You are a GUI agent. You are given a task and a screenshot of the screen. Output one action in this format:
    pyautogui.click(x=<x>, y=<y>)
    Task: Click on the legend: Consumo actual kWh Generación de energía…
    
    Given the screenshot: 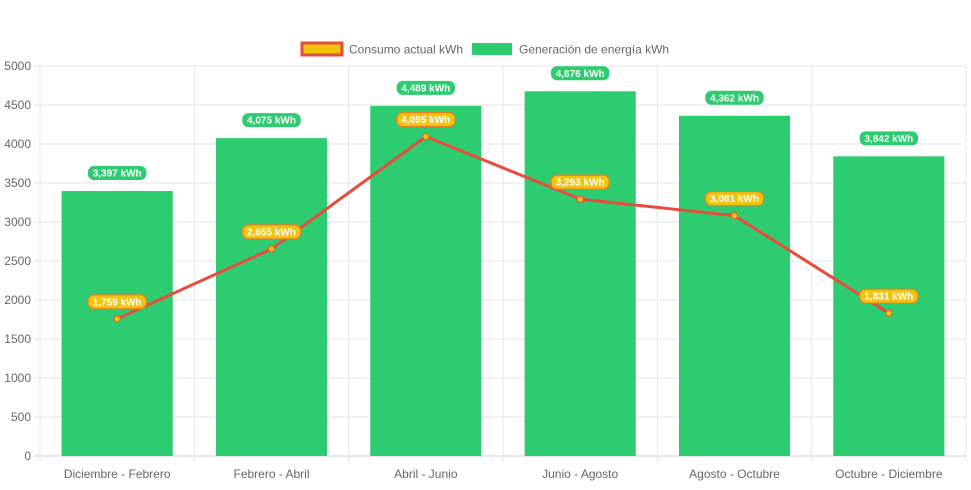 What is the action you would take?
    pyautogui.click(x=484, y=49)
    